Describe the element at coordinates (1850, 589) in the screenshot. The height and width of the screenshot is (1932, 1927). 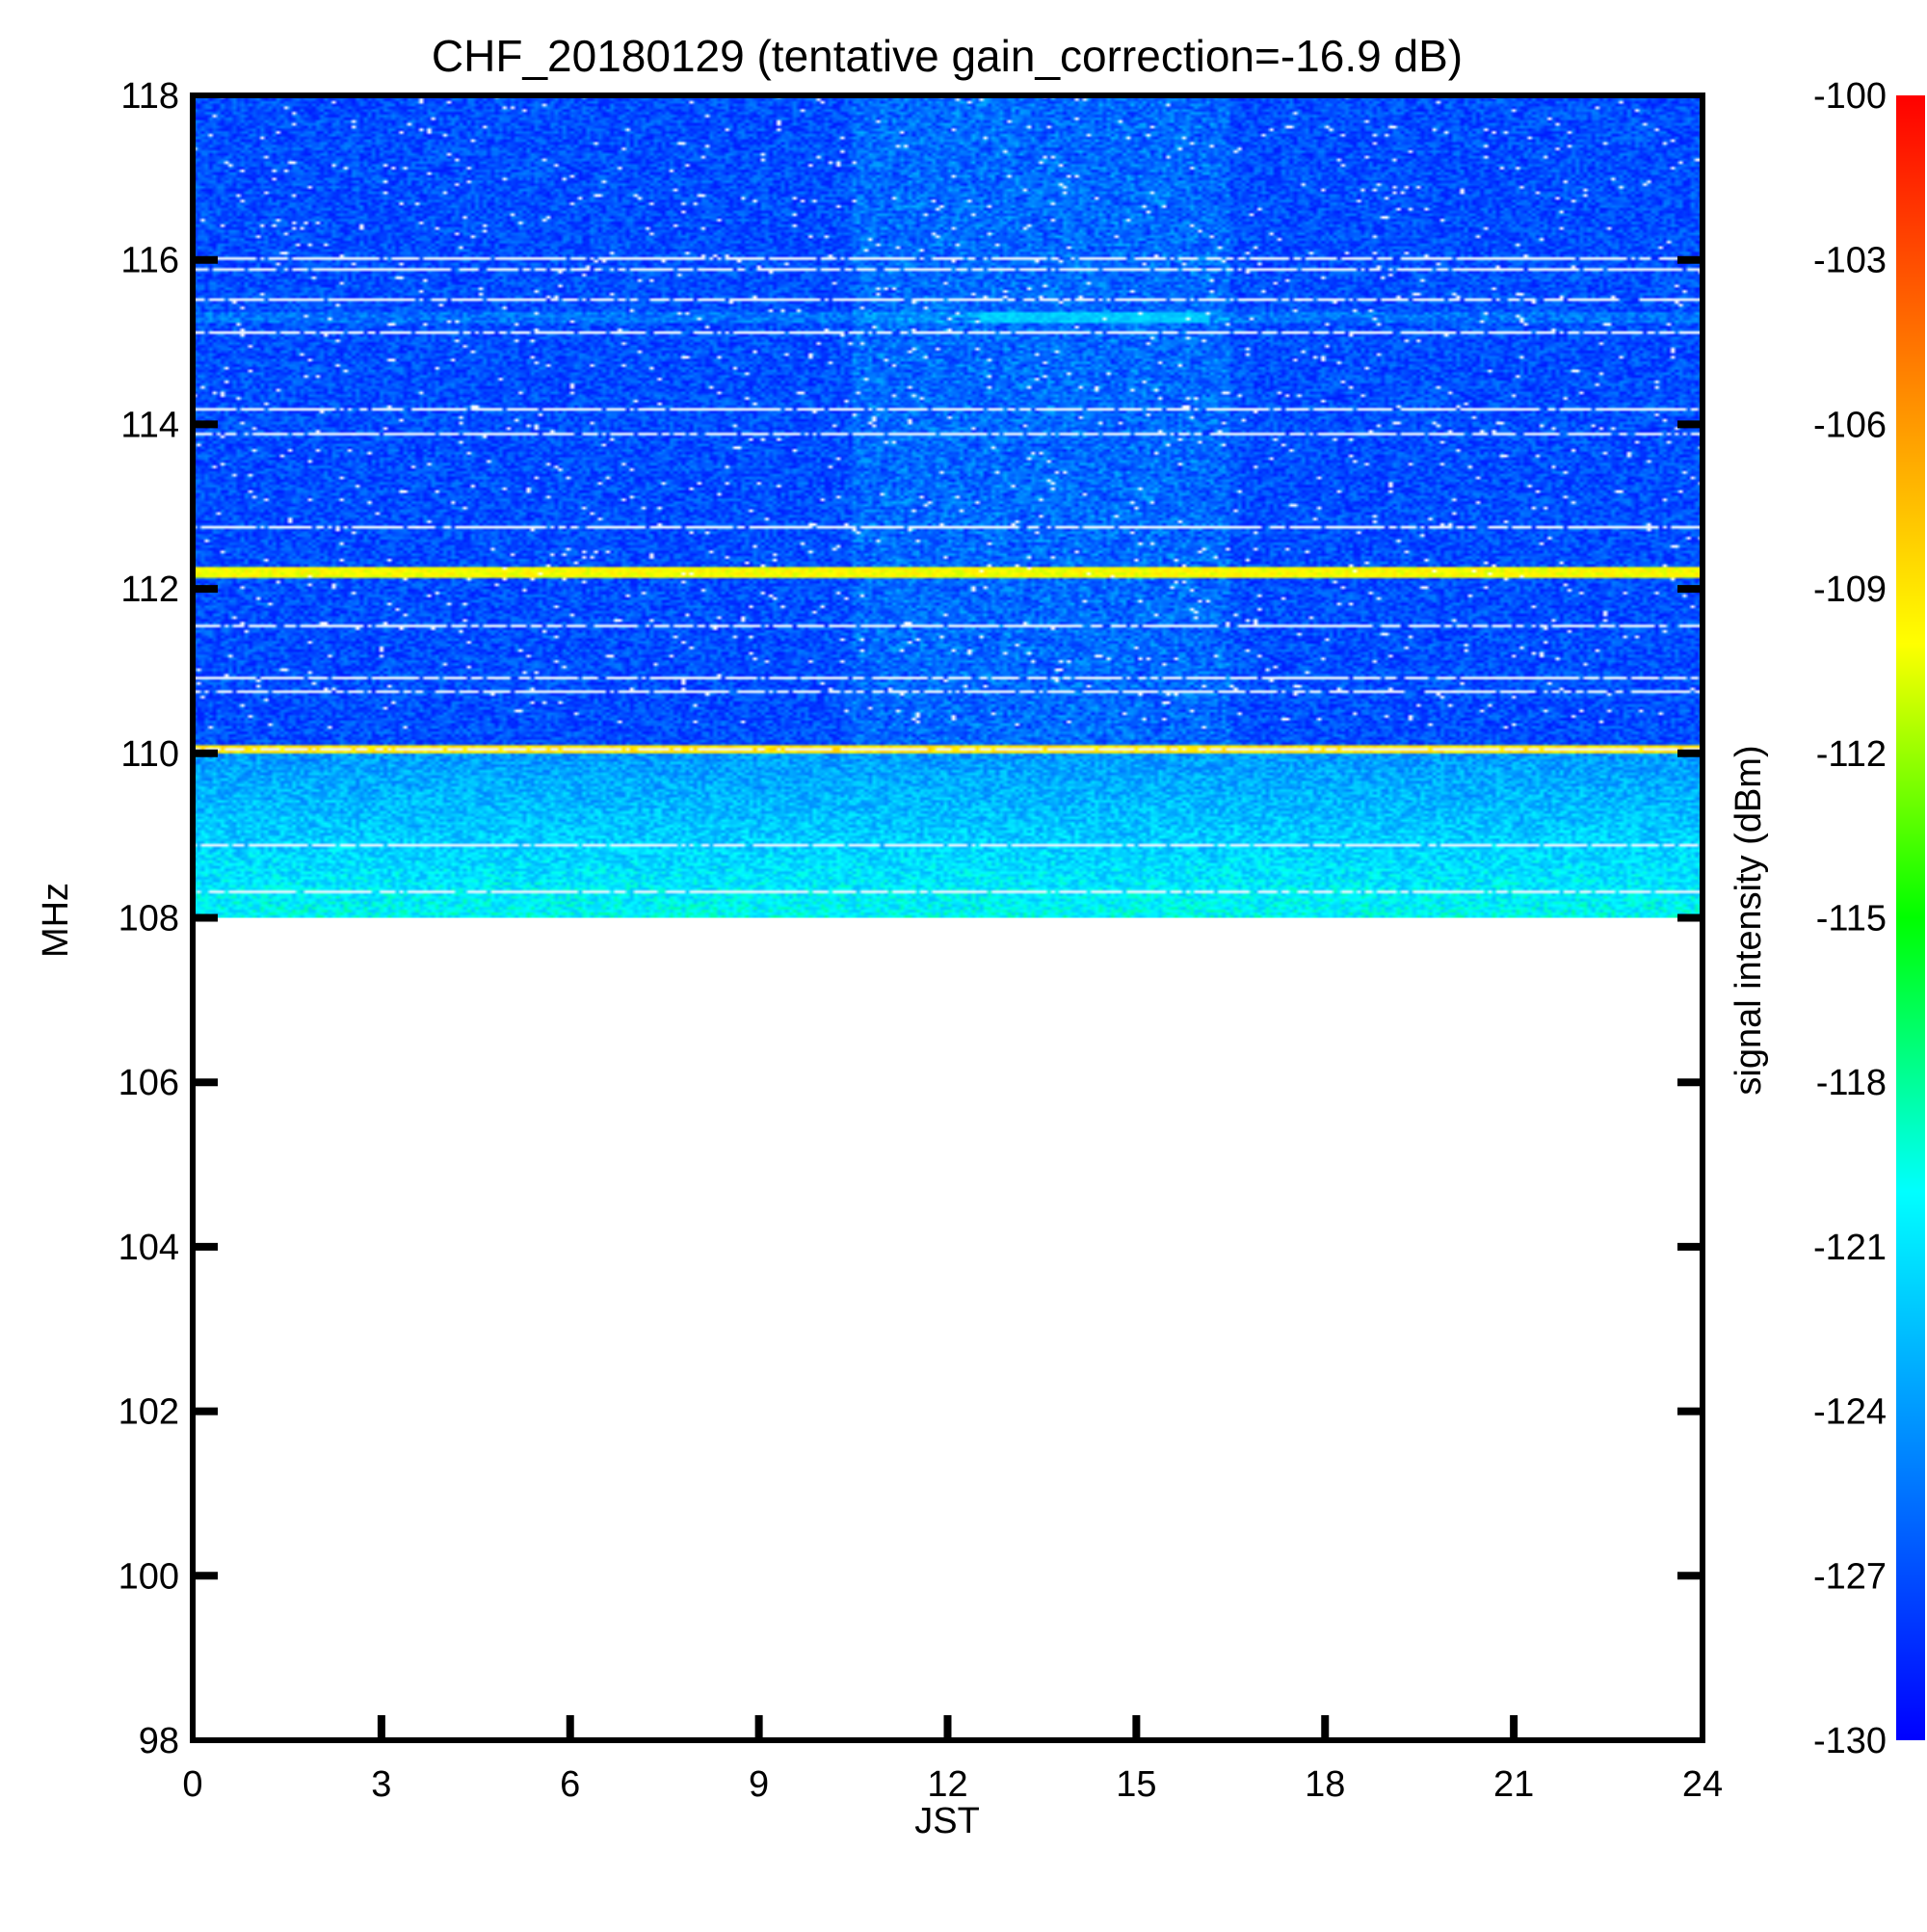
I see `colorbar-tick-label: -109` at that location.